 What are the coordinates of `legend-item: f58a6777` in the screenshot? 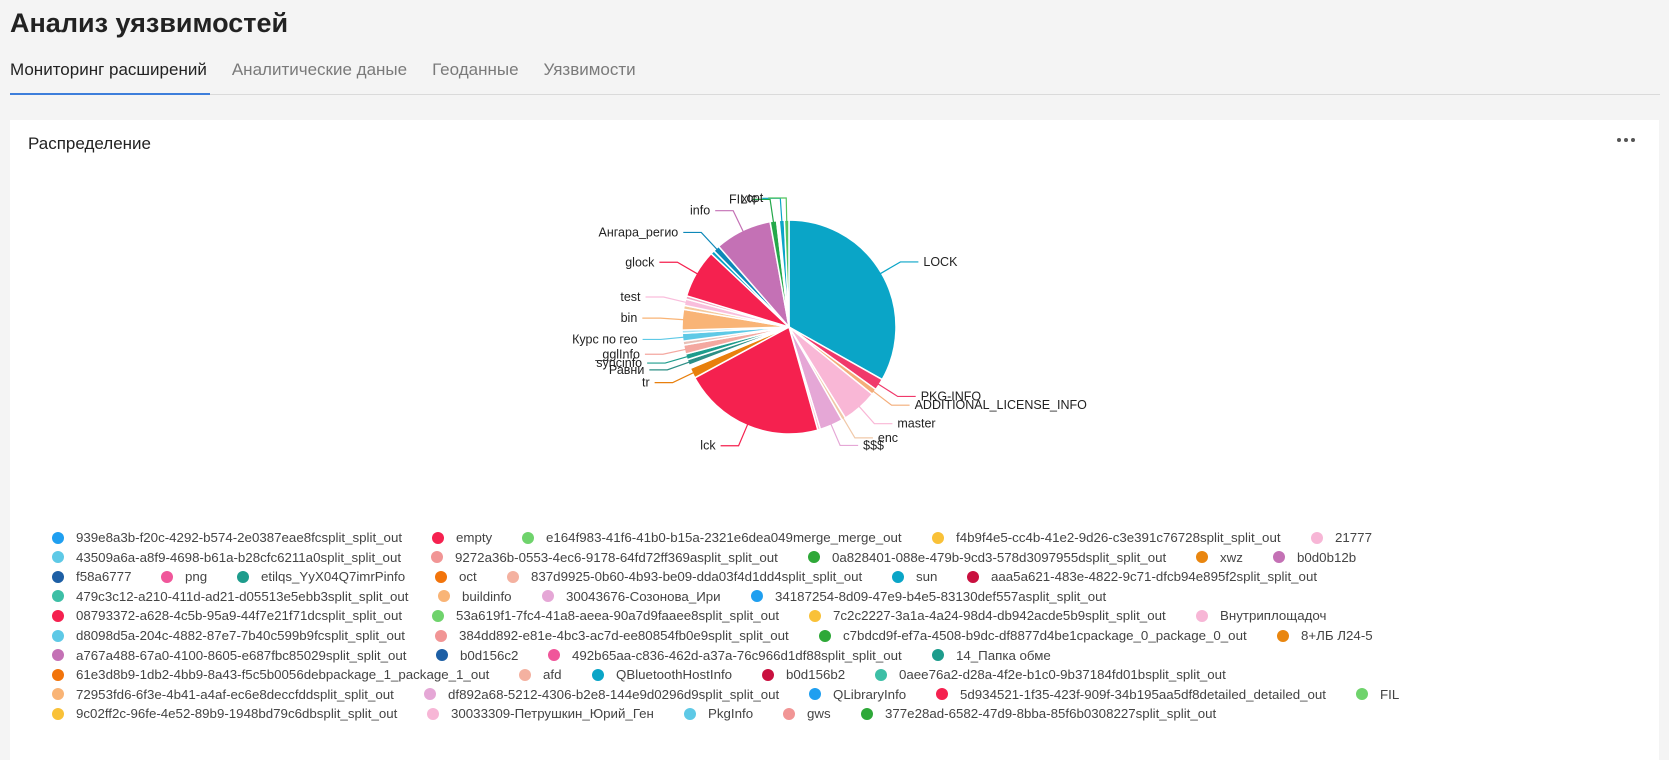 It's located at (91, 576).